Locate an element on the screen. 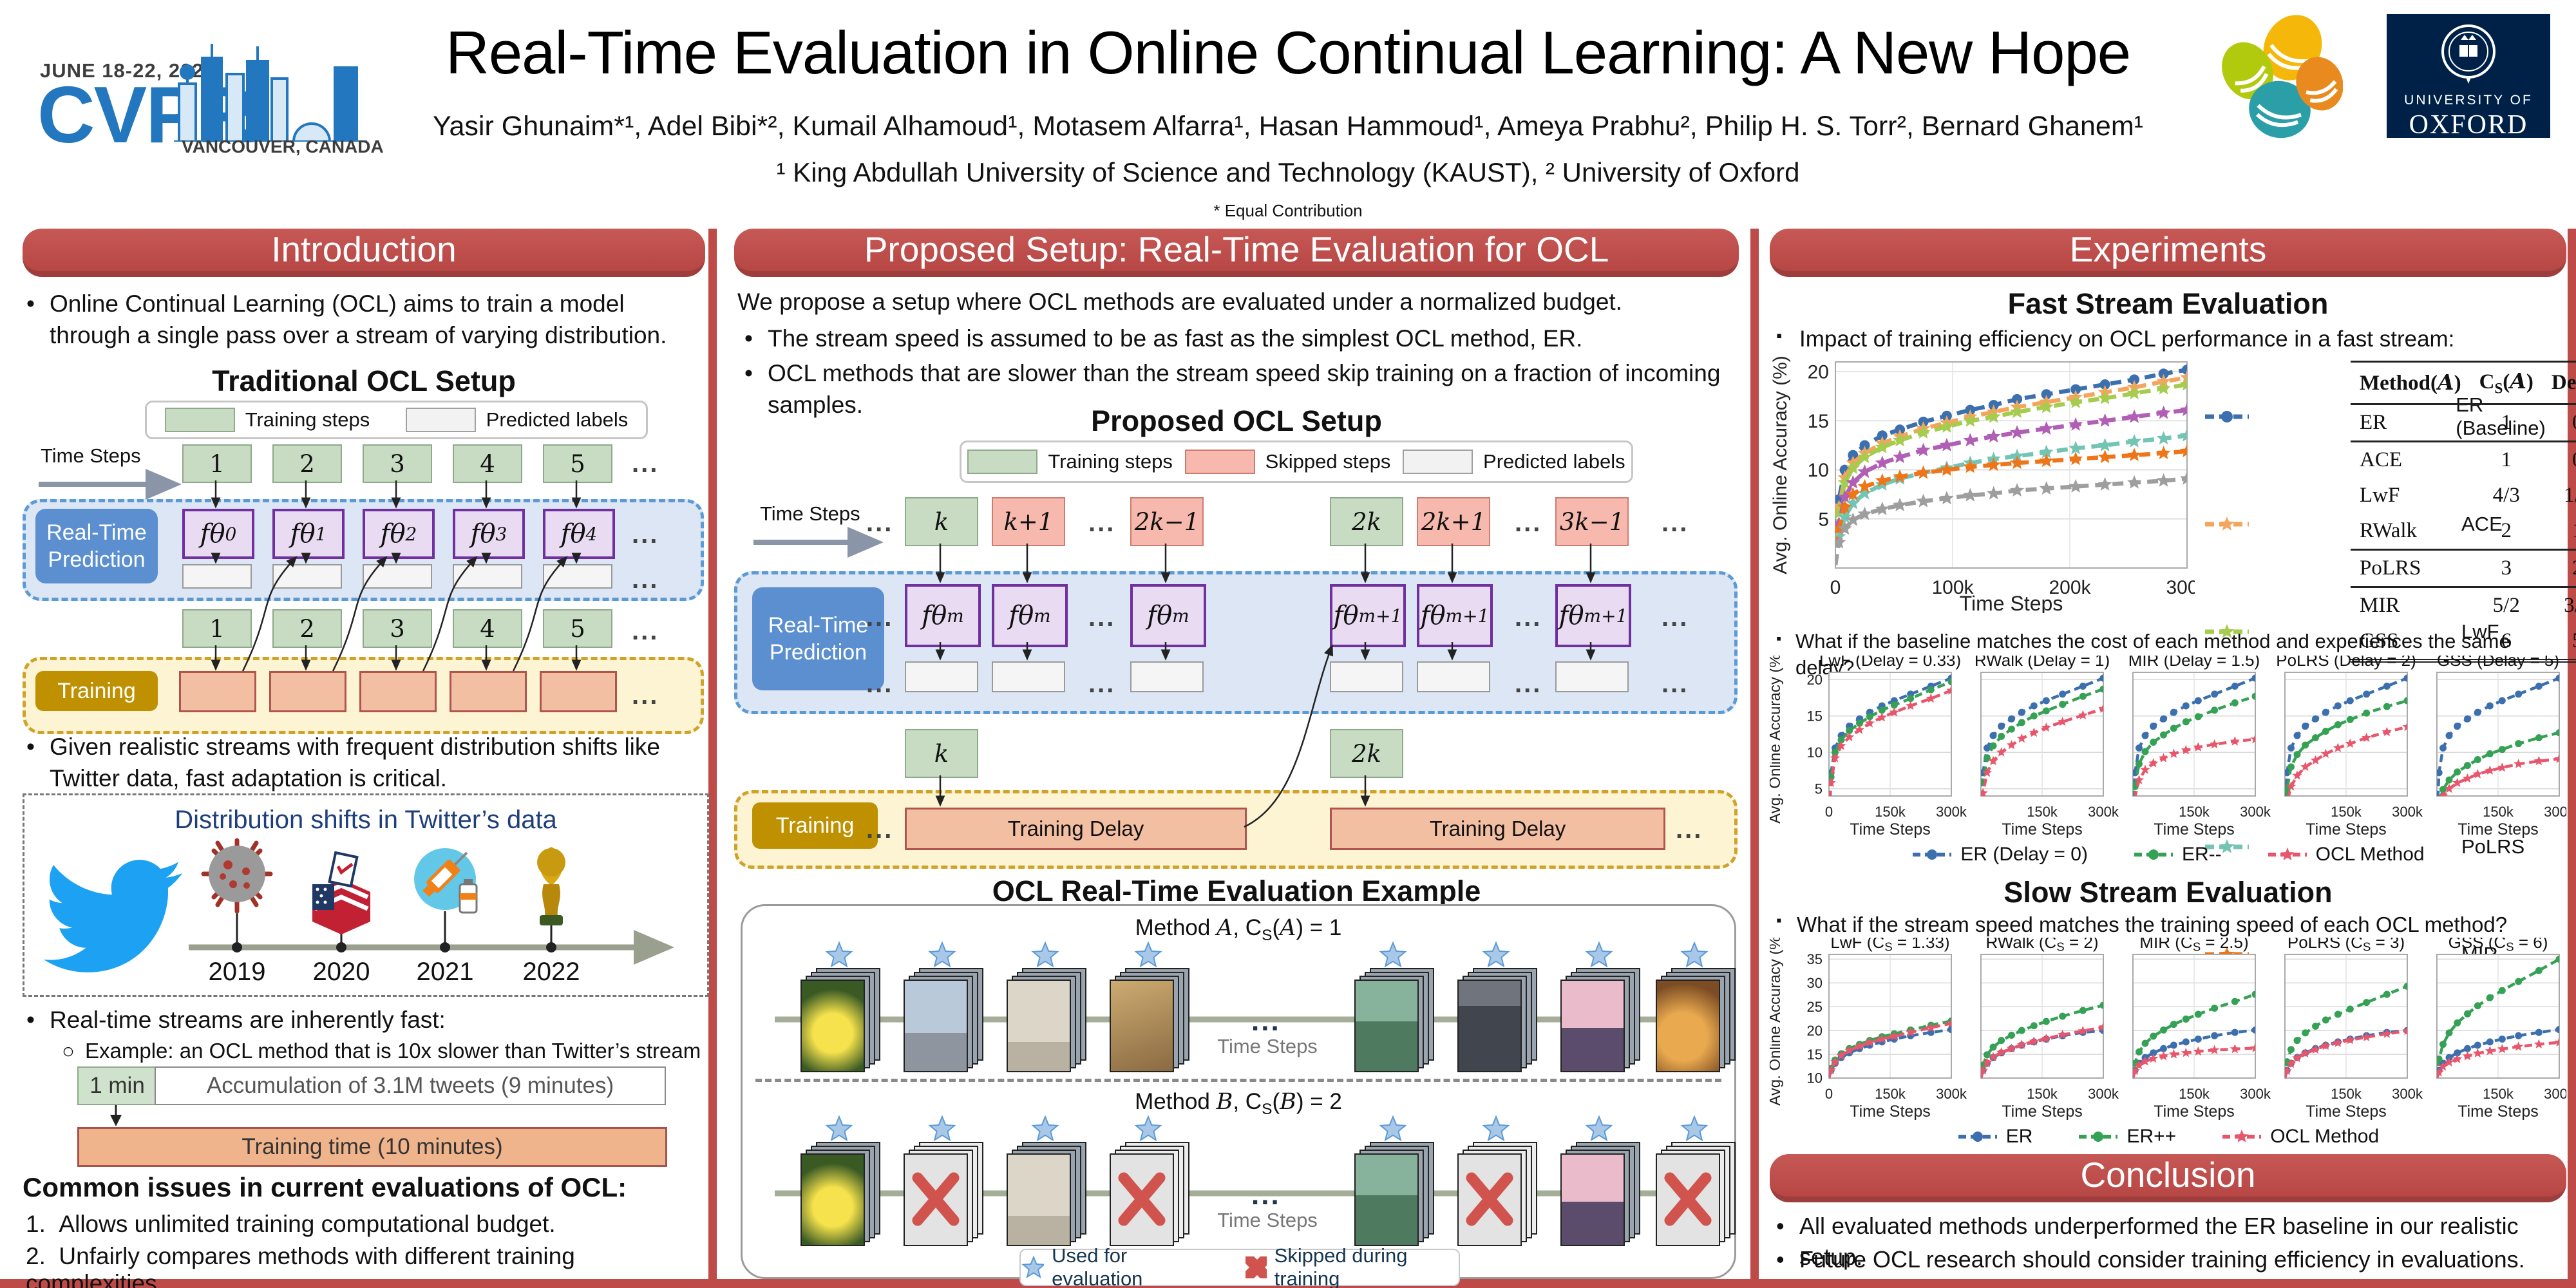 The width and height of the screenshot is (2576, 1288). time-step-box: k is located at coordinates (942, 522).